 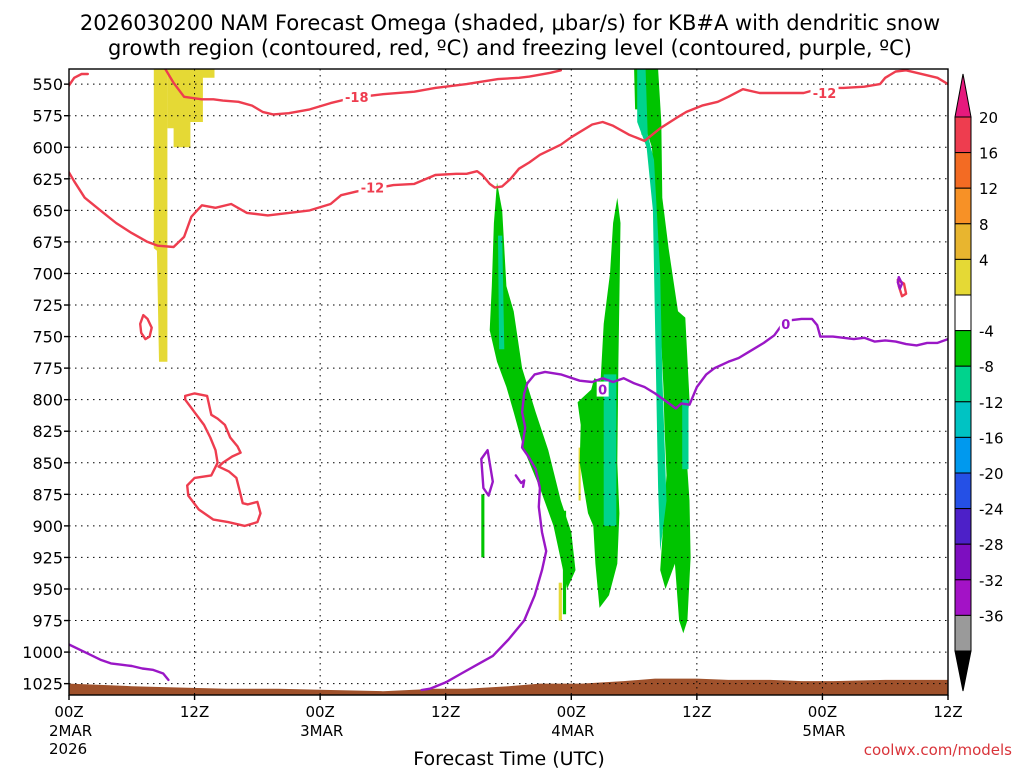 I want to click on y-tick-label: 850, so click(x=47, y=463).